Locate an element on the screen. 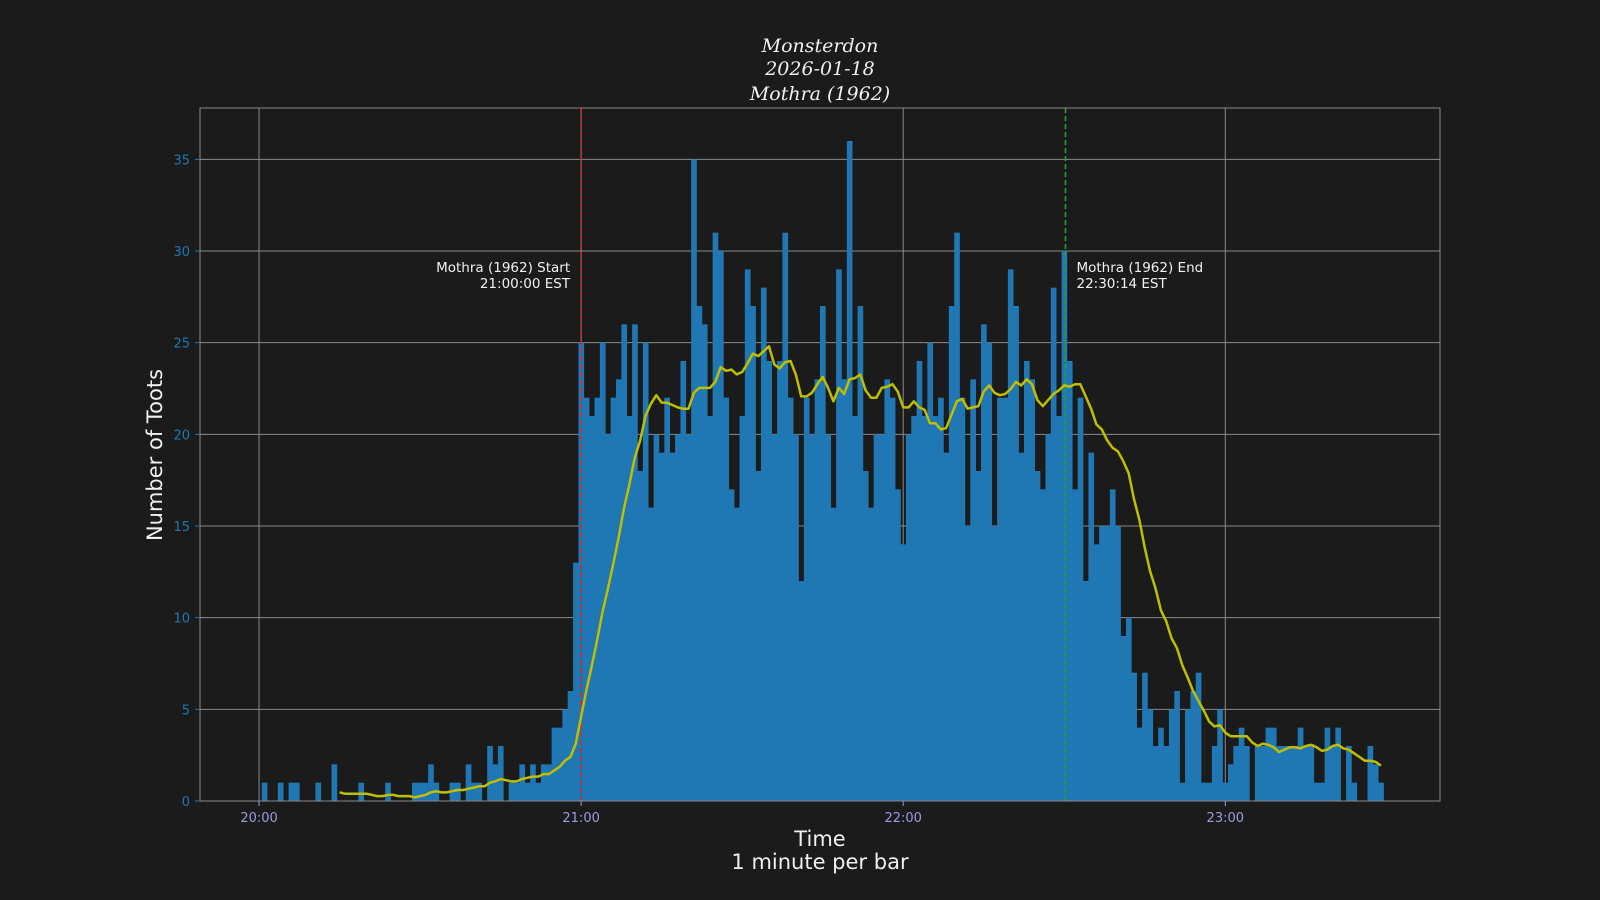 The height and width of the screenshot is (900, 1600). y-tick-label: 0 is located at coordinates (186, 802).